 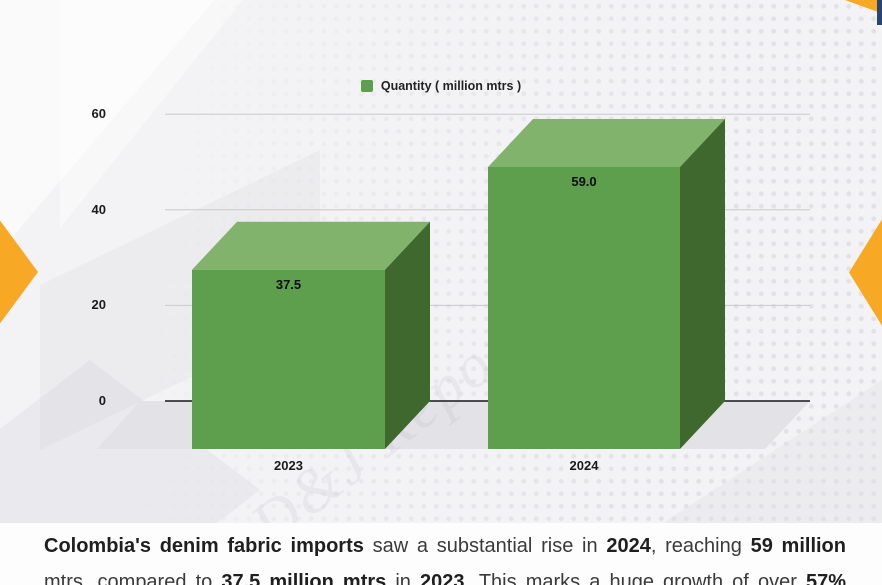 What do you see at coordinates (485, 546) in the screenshot?
I see `summary-text-segment: saw a substantial rise in` at bounding box center [485, 546].